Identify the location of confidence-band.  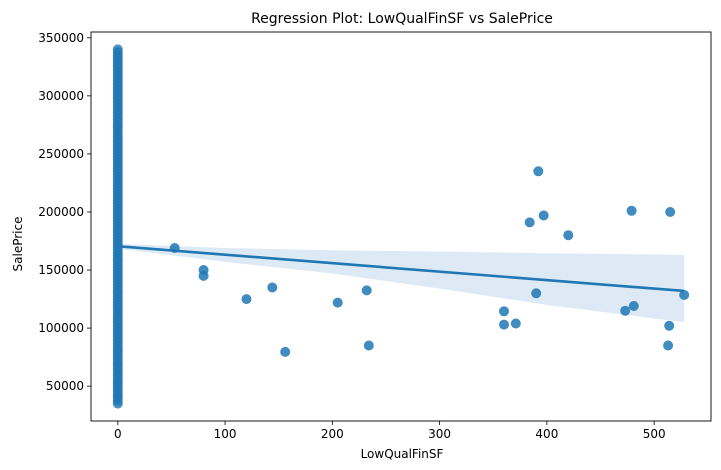
(401, 283).